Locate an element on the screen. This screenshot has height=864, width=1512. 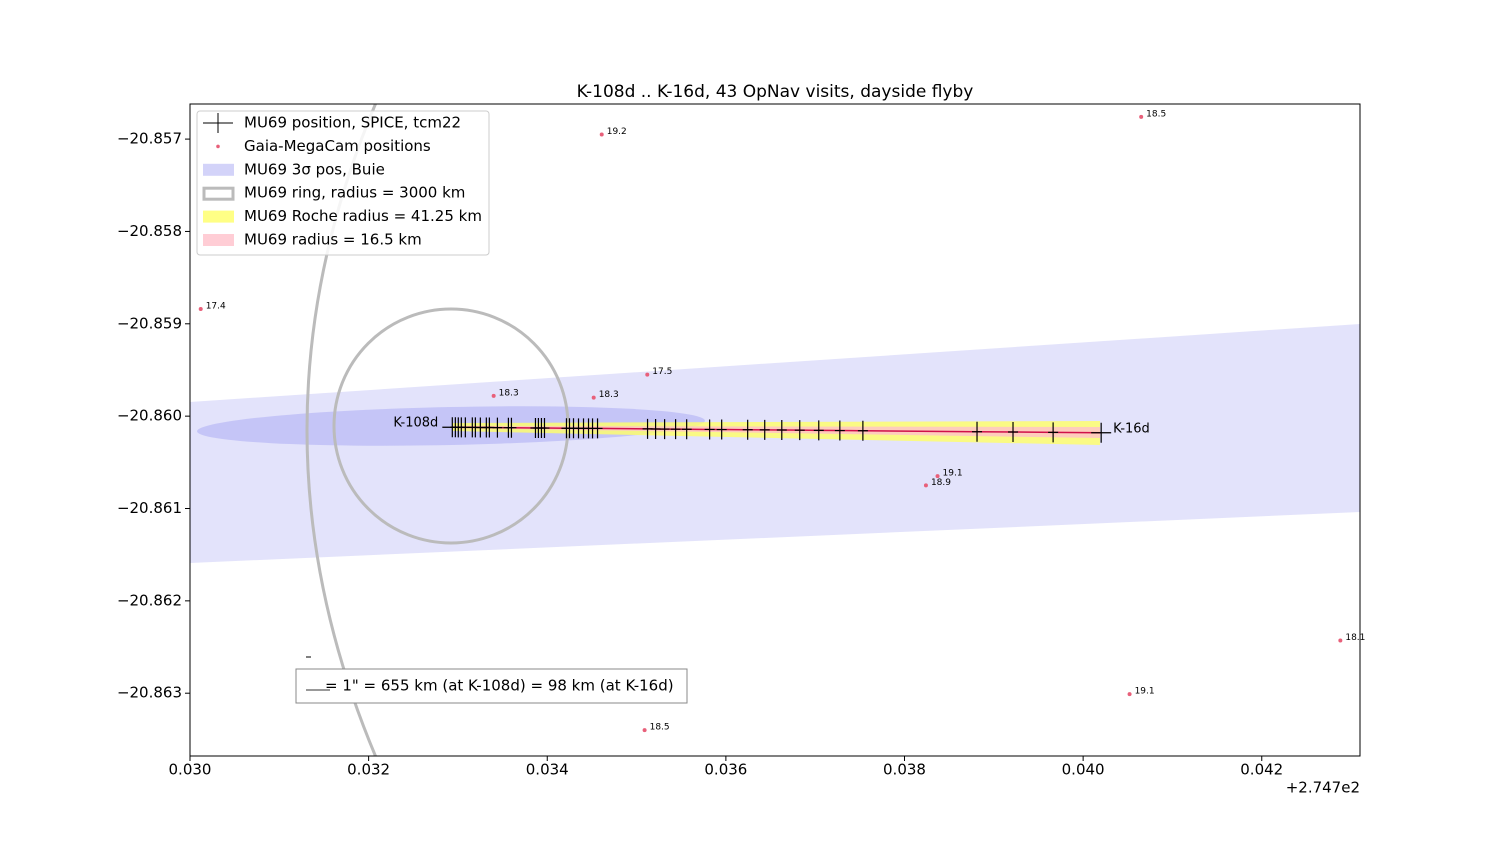
start-label: K-108d is located at coordinates (415, 423).